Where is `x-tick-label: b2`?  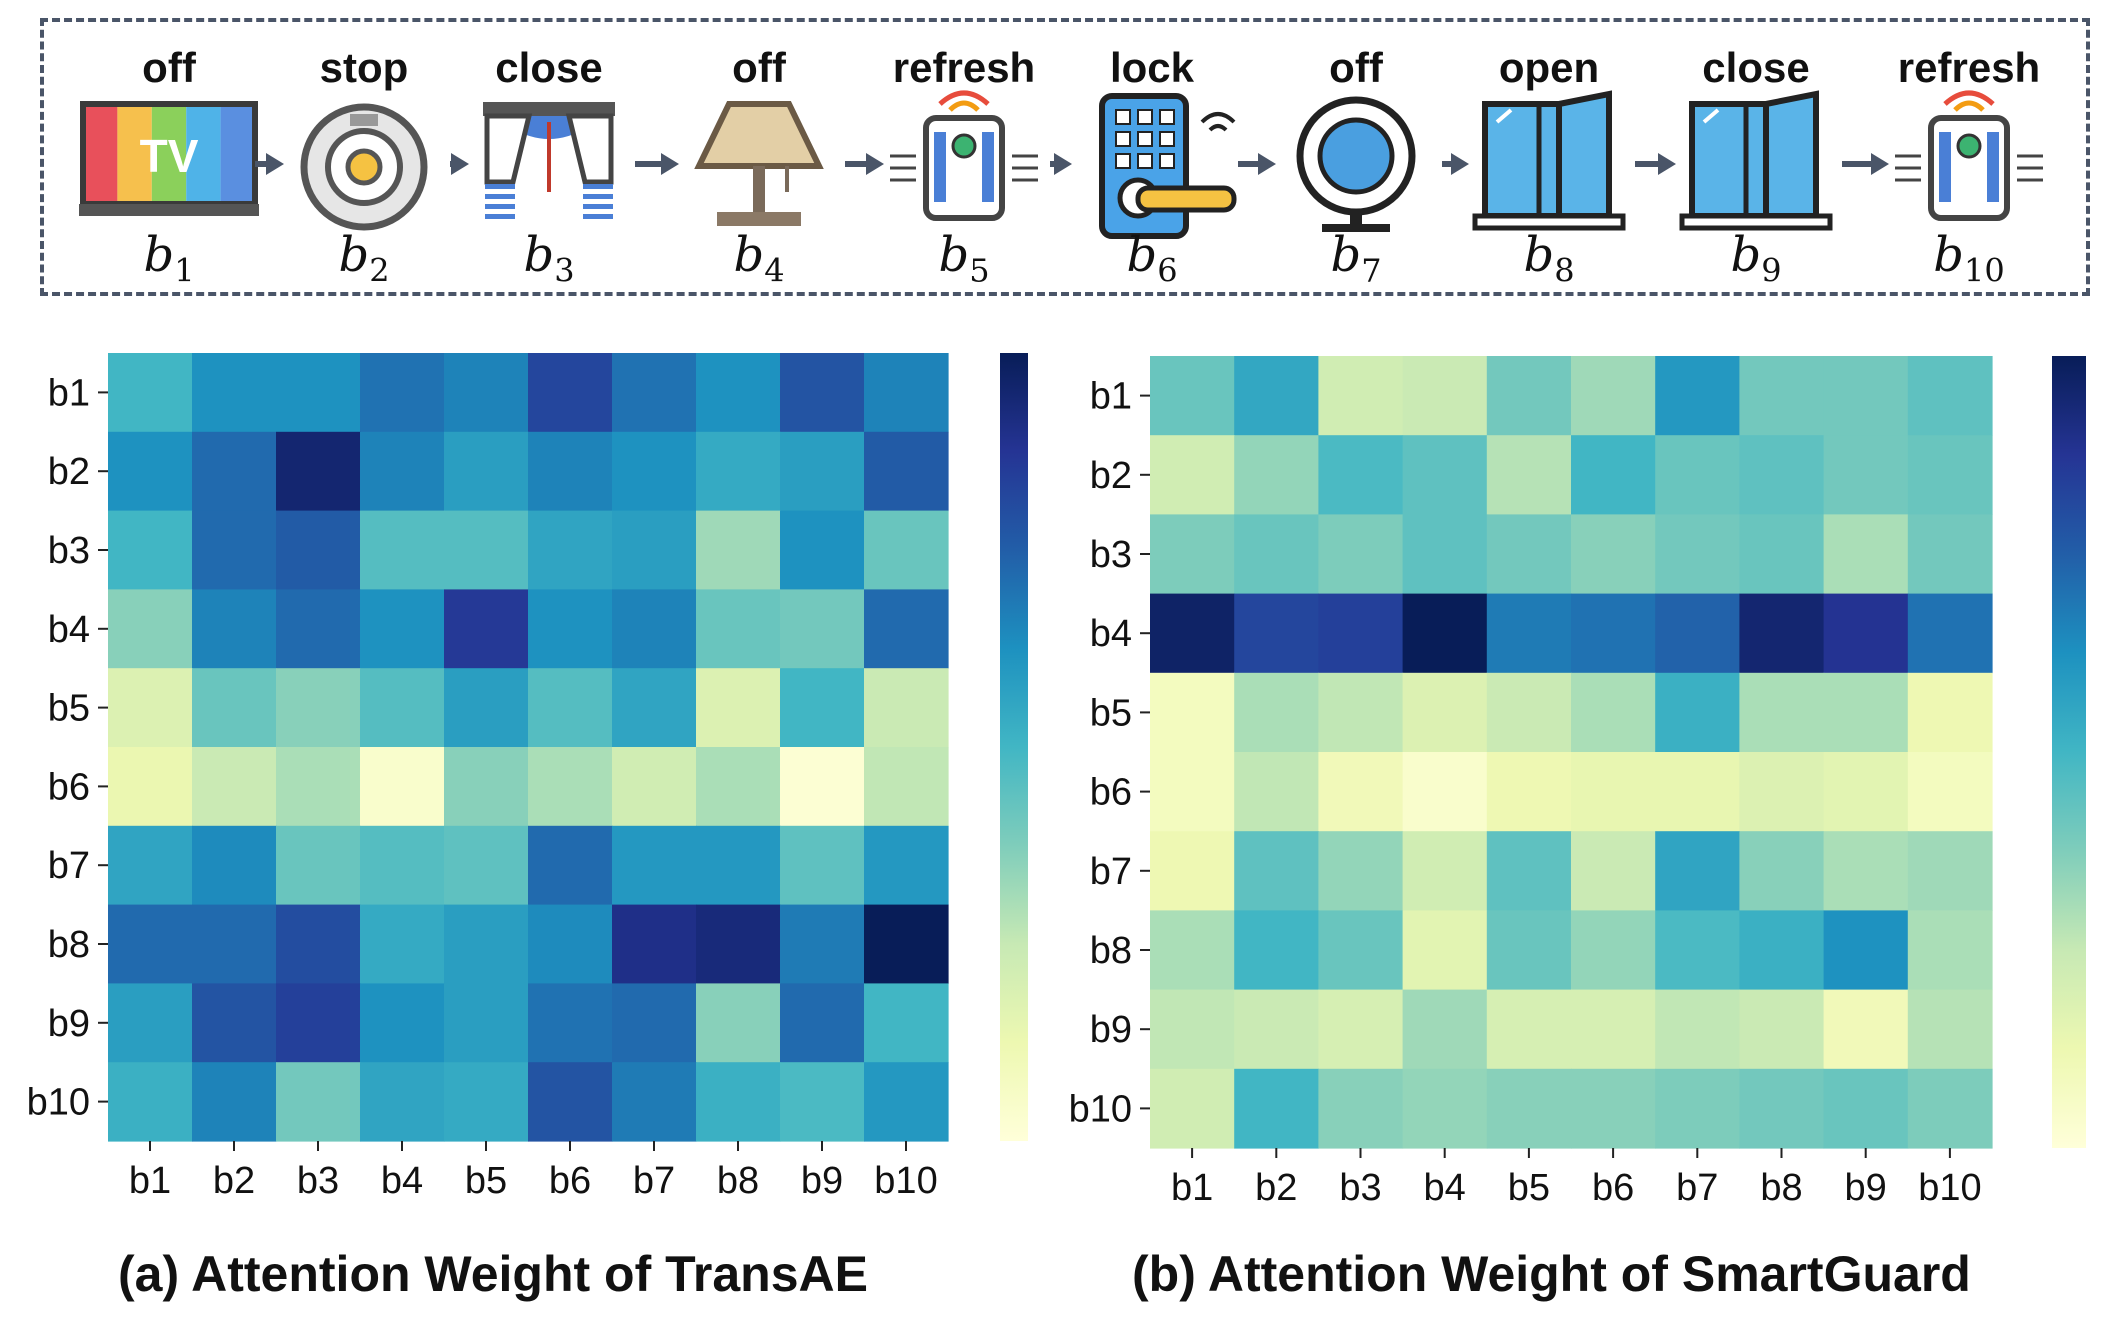
x-tick-label: b2 is located at coordinates (1276, 1188).